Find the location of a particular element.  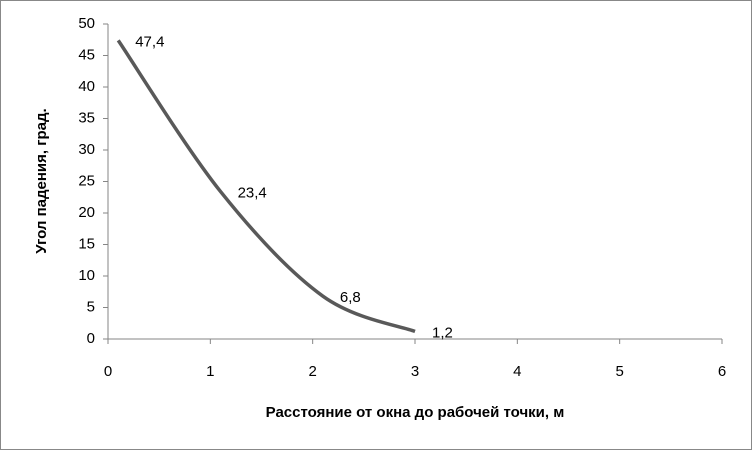

x-tick-label: 0 is located at coordinates (108, 371).